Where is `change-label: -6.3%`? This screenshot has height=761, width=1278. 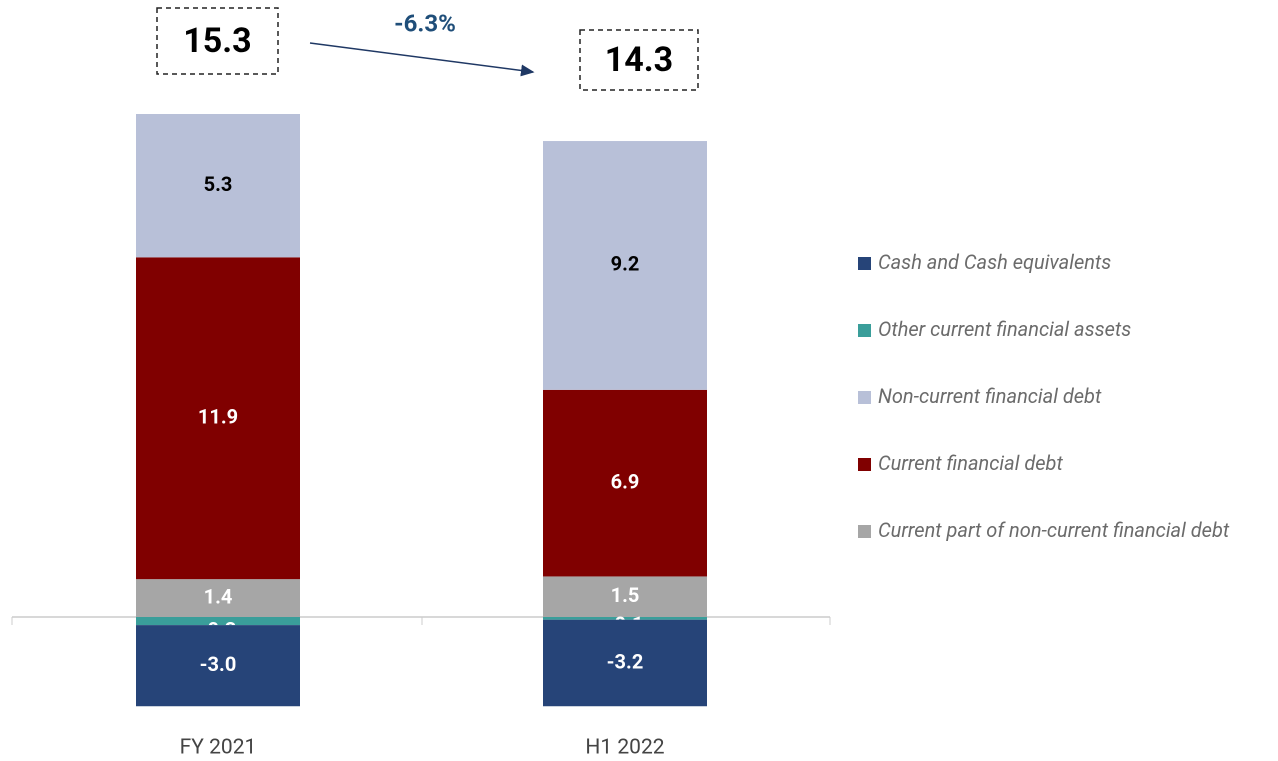
change-label: -6.3% is located at coordinates (425, 23).